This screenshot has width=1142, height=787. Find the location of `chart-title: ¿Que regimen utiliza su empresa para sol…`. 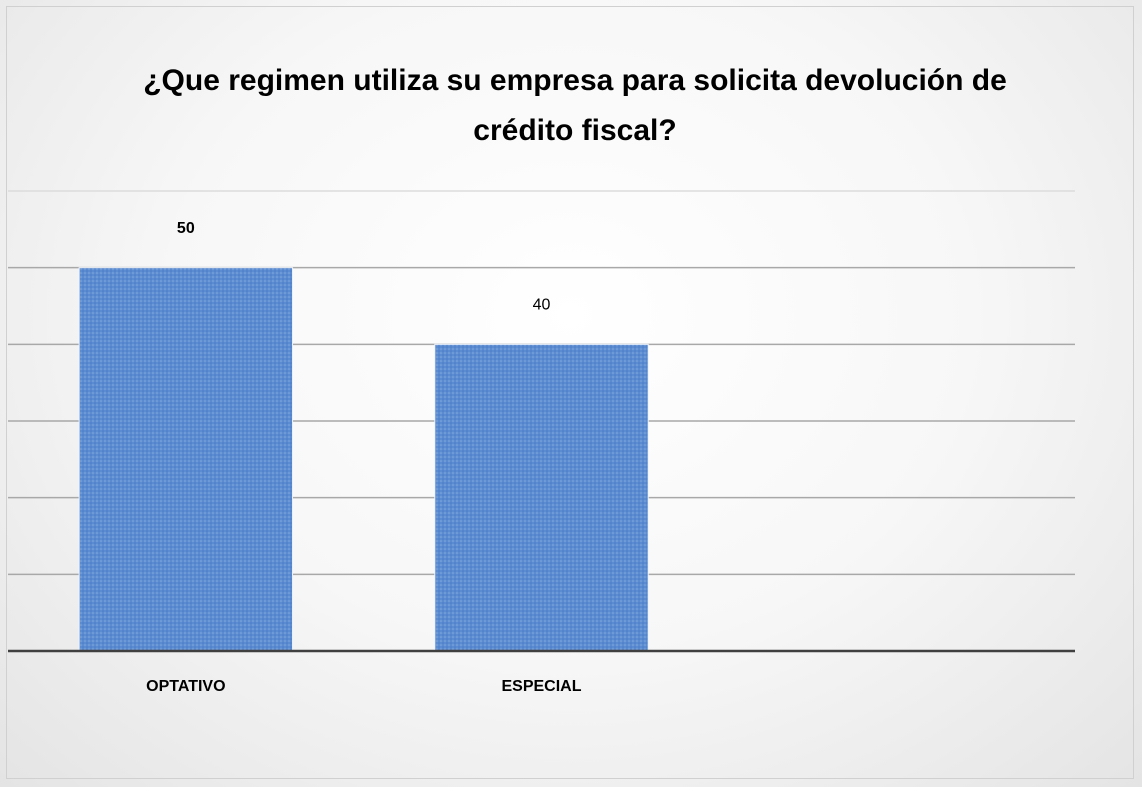

chart-title: ¿Que regimen utiliza su empresa para sol… is located at coordinates (575, 105).